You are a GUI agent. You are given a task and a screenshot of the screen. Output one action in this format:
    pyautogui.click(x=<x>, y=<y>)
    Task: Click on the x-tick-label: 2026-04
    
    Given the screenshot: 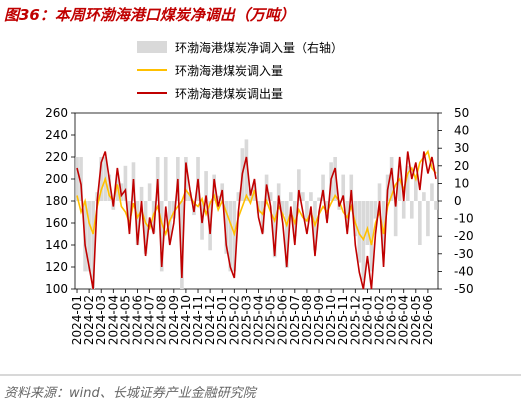 What is the action you would take?
    pyautogui.click(x=404, y=320)
    